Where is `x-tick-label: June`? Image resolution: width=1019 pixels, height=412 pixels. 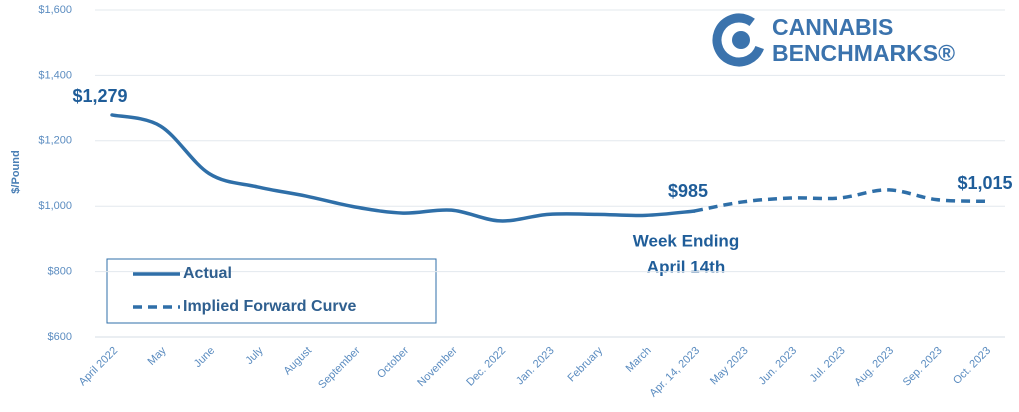
x-tick-label: June is located at coordinates (204, 357).